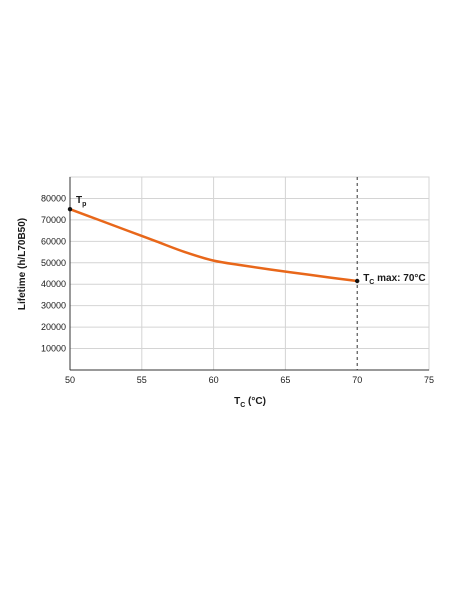 The height and width of the screenshot is (589, 452). What do you see at coordinates (242, 405) in the screenshot?
I see `x-axis-title-sub: C` at bounding box center [242, 405].